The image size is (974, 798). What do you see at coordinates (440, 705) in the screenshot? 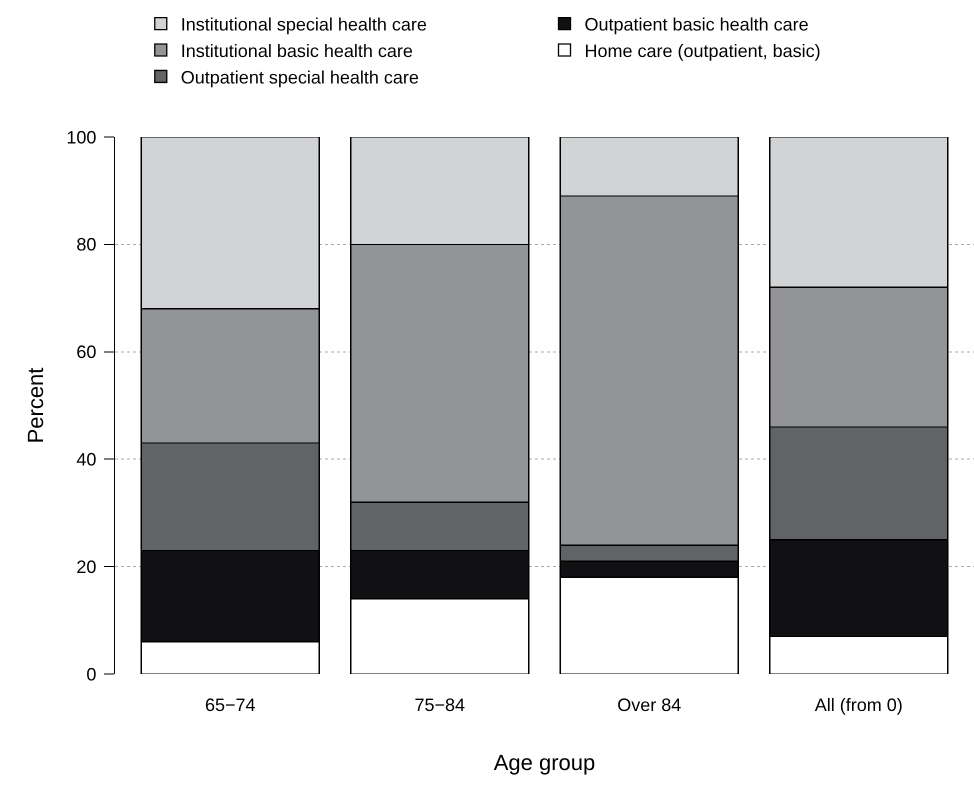
I see `x-tick-label: 75−84` at bounding box center [440, 705].